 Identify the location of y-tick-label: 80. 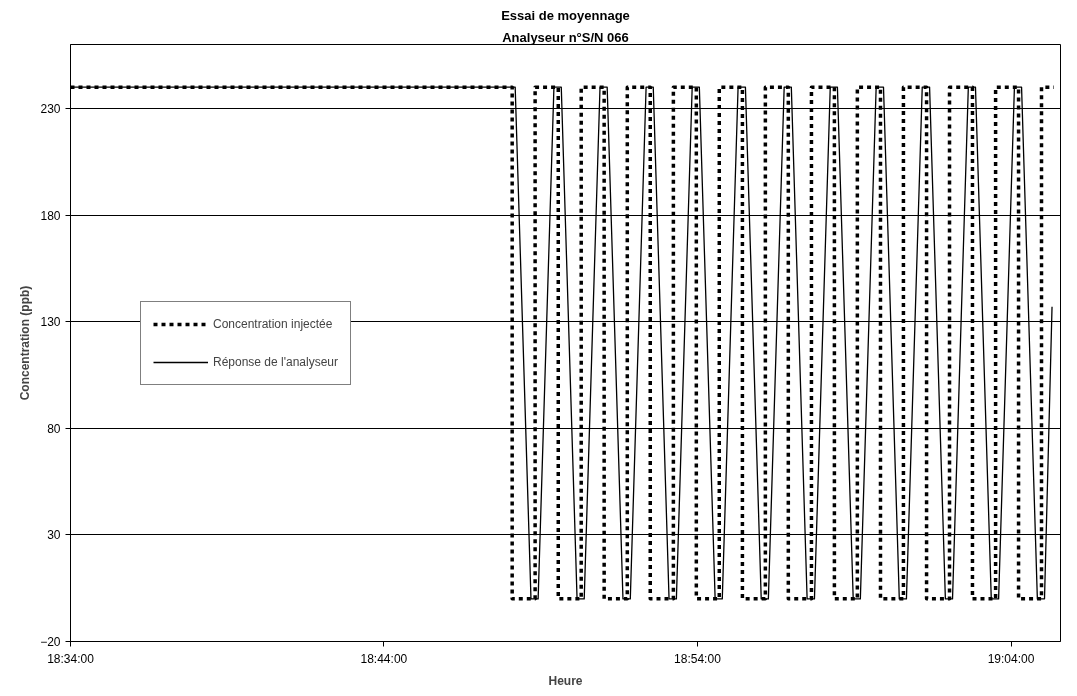
(54, 428).